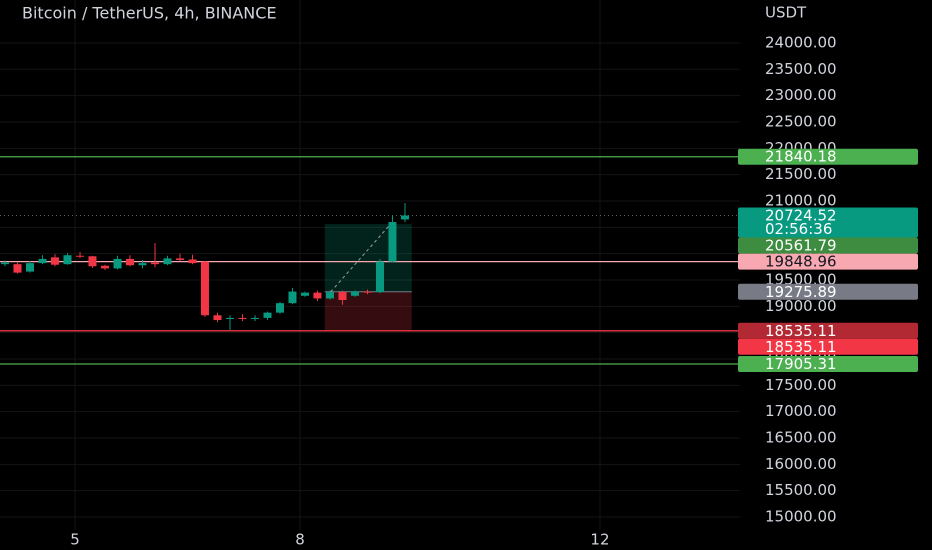 The image size is (932, 550). Describe the element at coordinates (368, 311) in the screenshot. I see `loss-zone` at that location.